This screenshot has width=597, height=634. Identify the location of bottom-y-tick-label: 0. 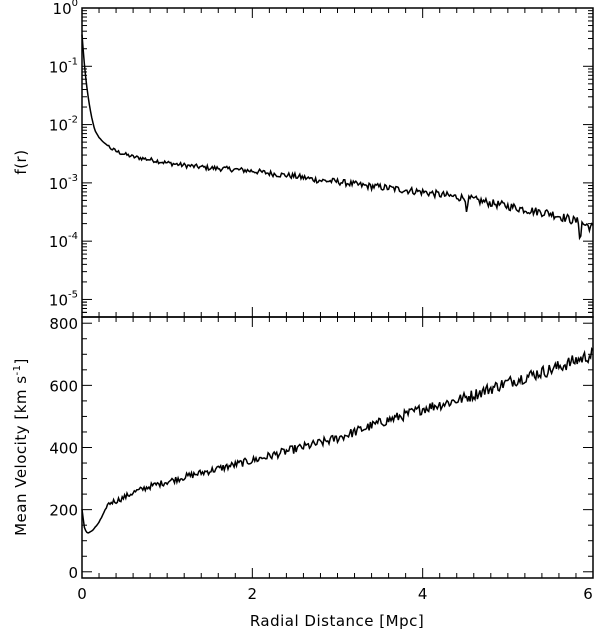
(73, 573).